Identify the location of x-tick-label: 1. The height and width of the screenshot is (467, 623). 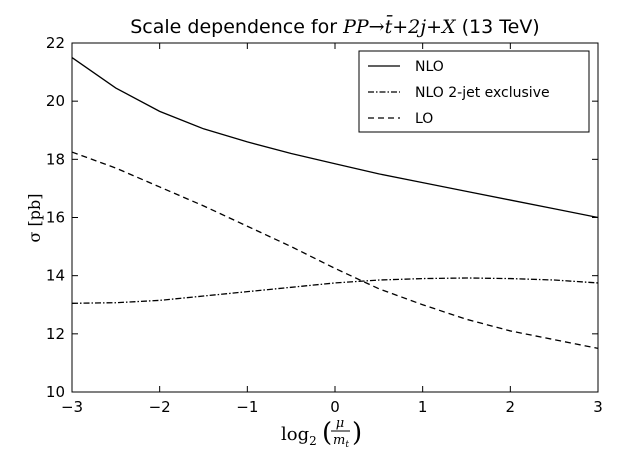
(423, 407).